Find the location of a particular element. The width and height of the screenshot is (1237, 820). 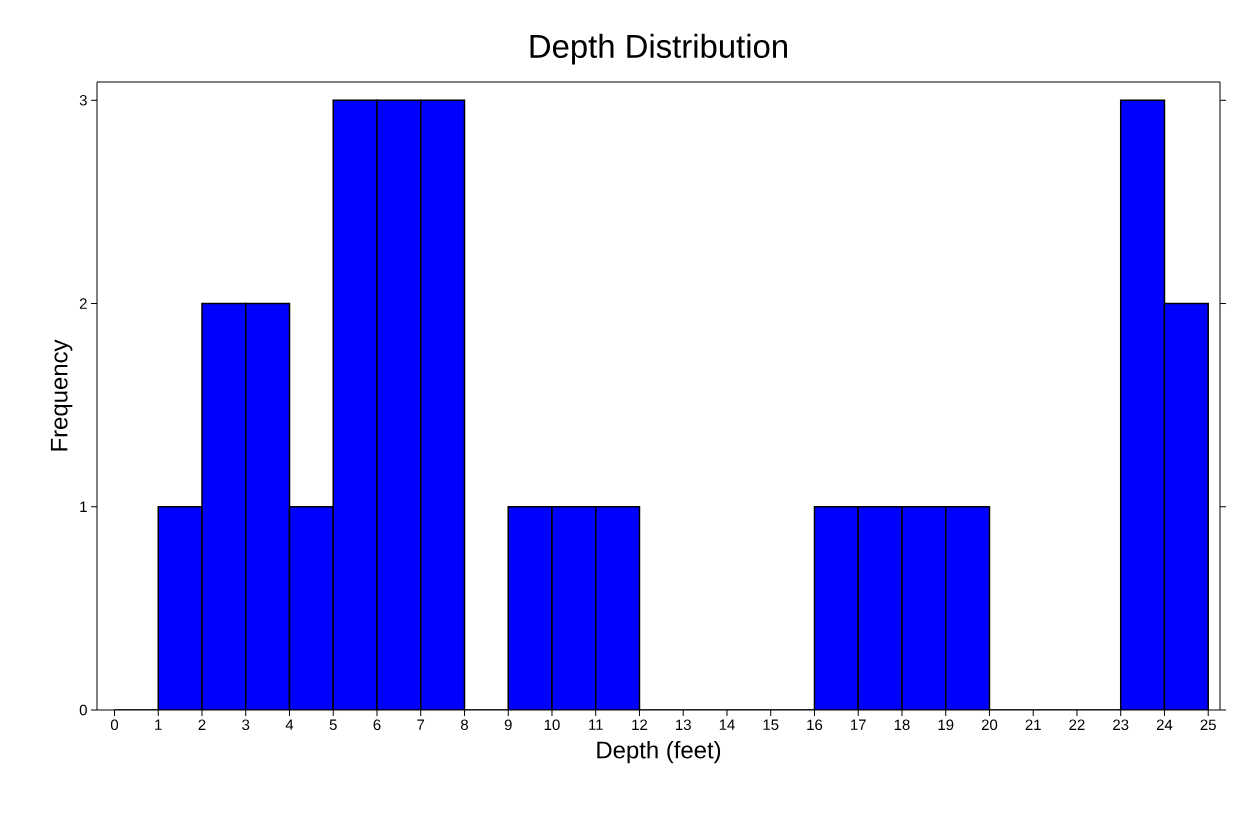

x-tick-label: 1 is located at coordinates (158, 724).